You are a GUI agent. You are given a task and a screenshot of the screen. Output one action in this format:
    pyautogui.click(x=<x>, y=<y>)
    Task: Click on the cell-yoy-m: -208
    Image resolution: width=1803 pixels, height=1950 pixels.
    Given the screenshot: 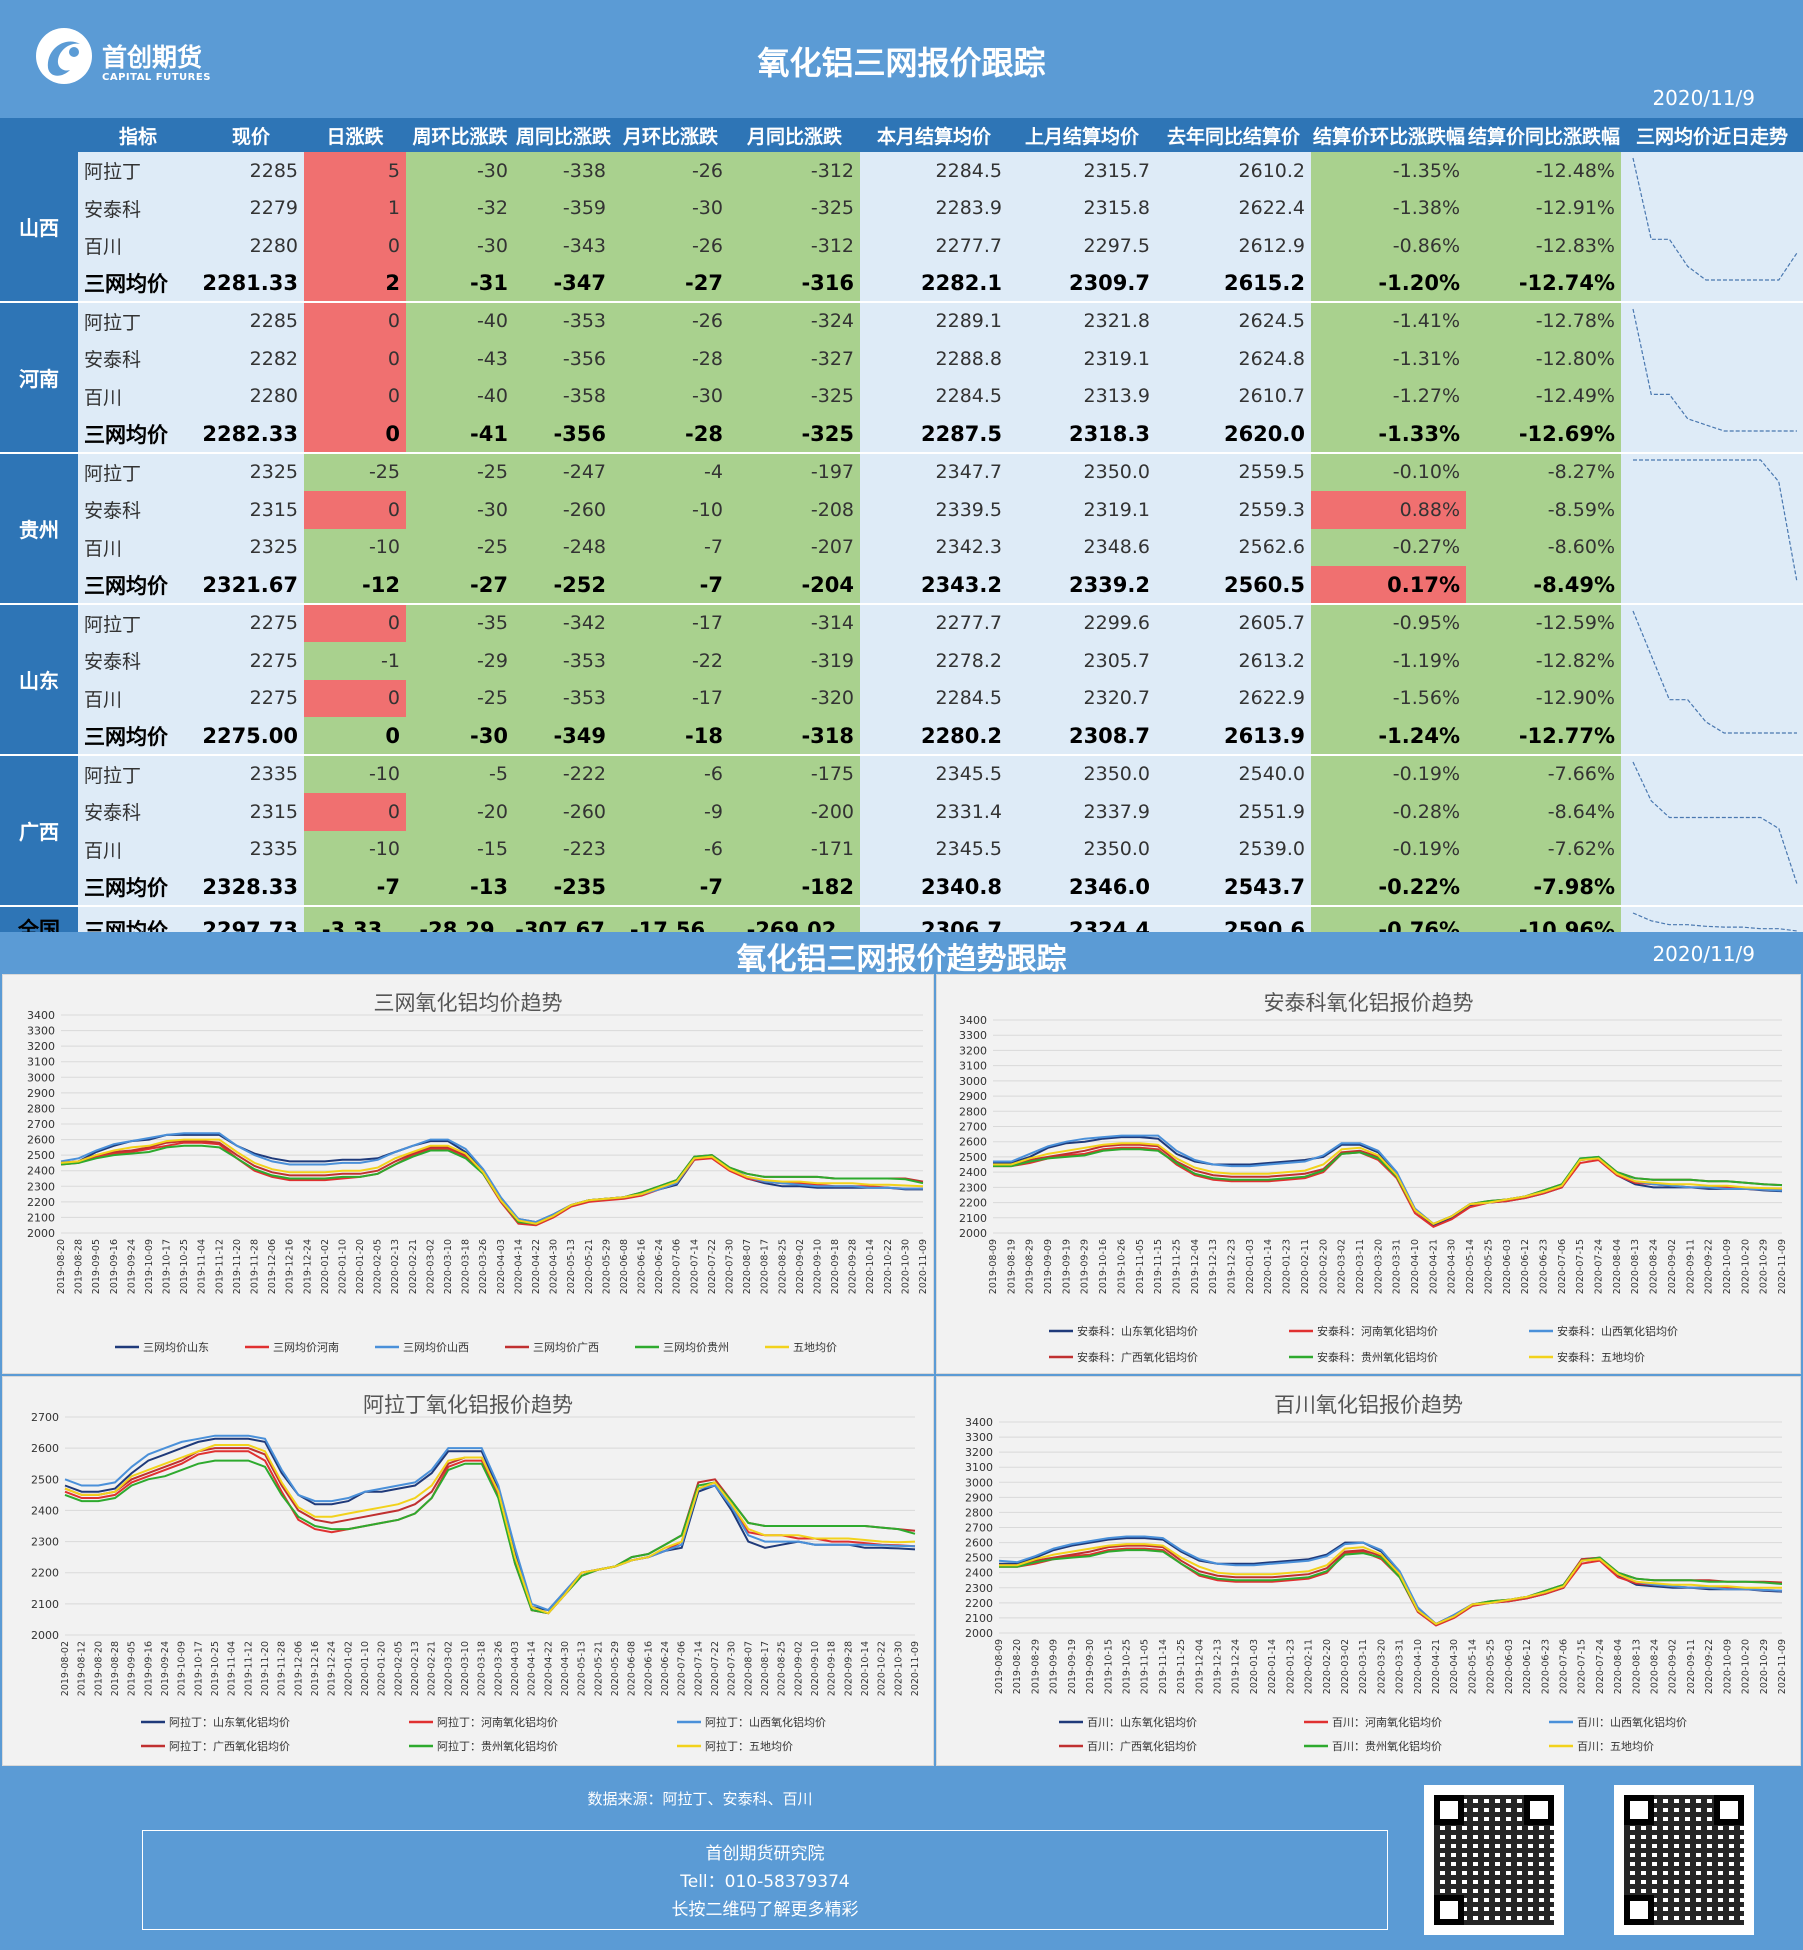 What is the action you would take?
    pyautogui.click(x=794, y=509)
    